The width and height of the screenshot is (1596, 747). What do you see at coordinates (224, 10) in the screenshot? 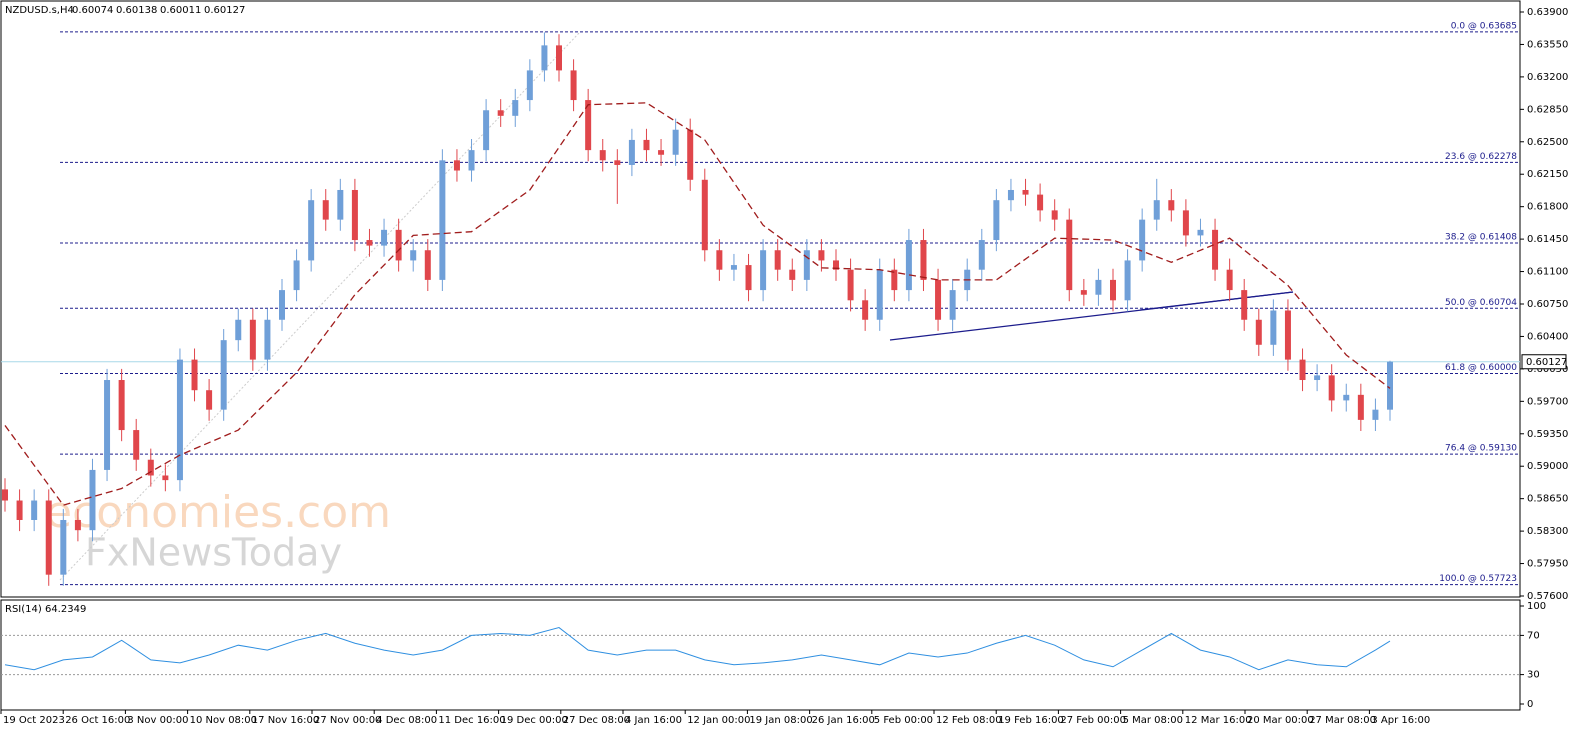
I see `quote-value: 0.60127` at bounding box center [224, 10].